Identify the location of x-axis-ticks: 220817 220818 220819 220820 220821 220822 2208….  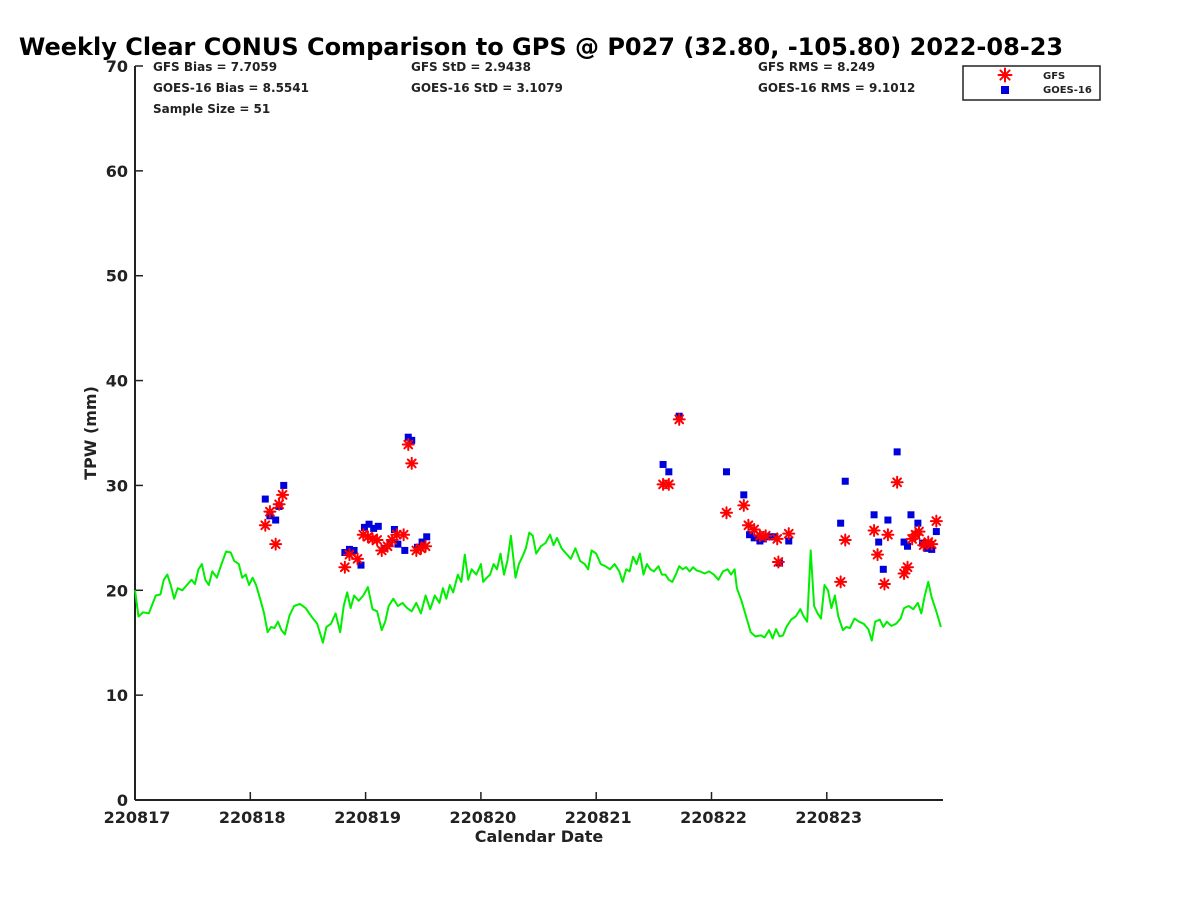
(483, 809).